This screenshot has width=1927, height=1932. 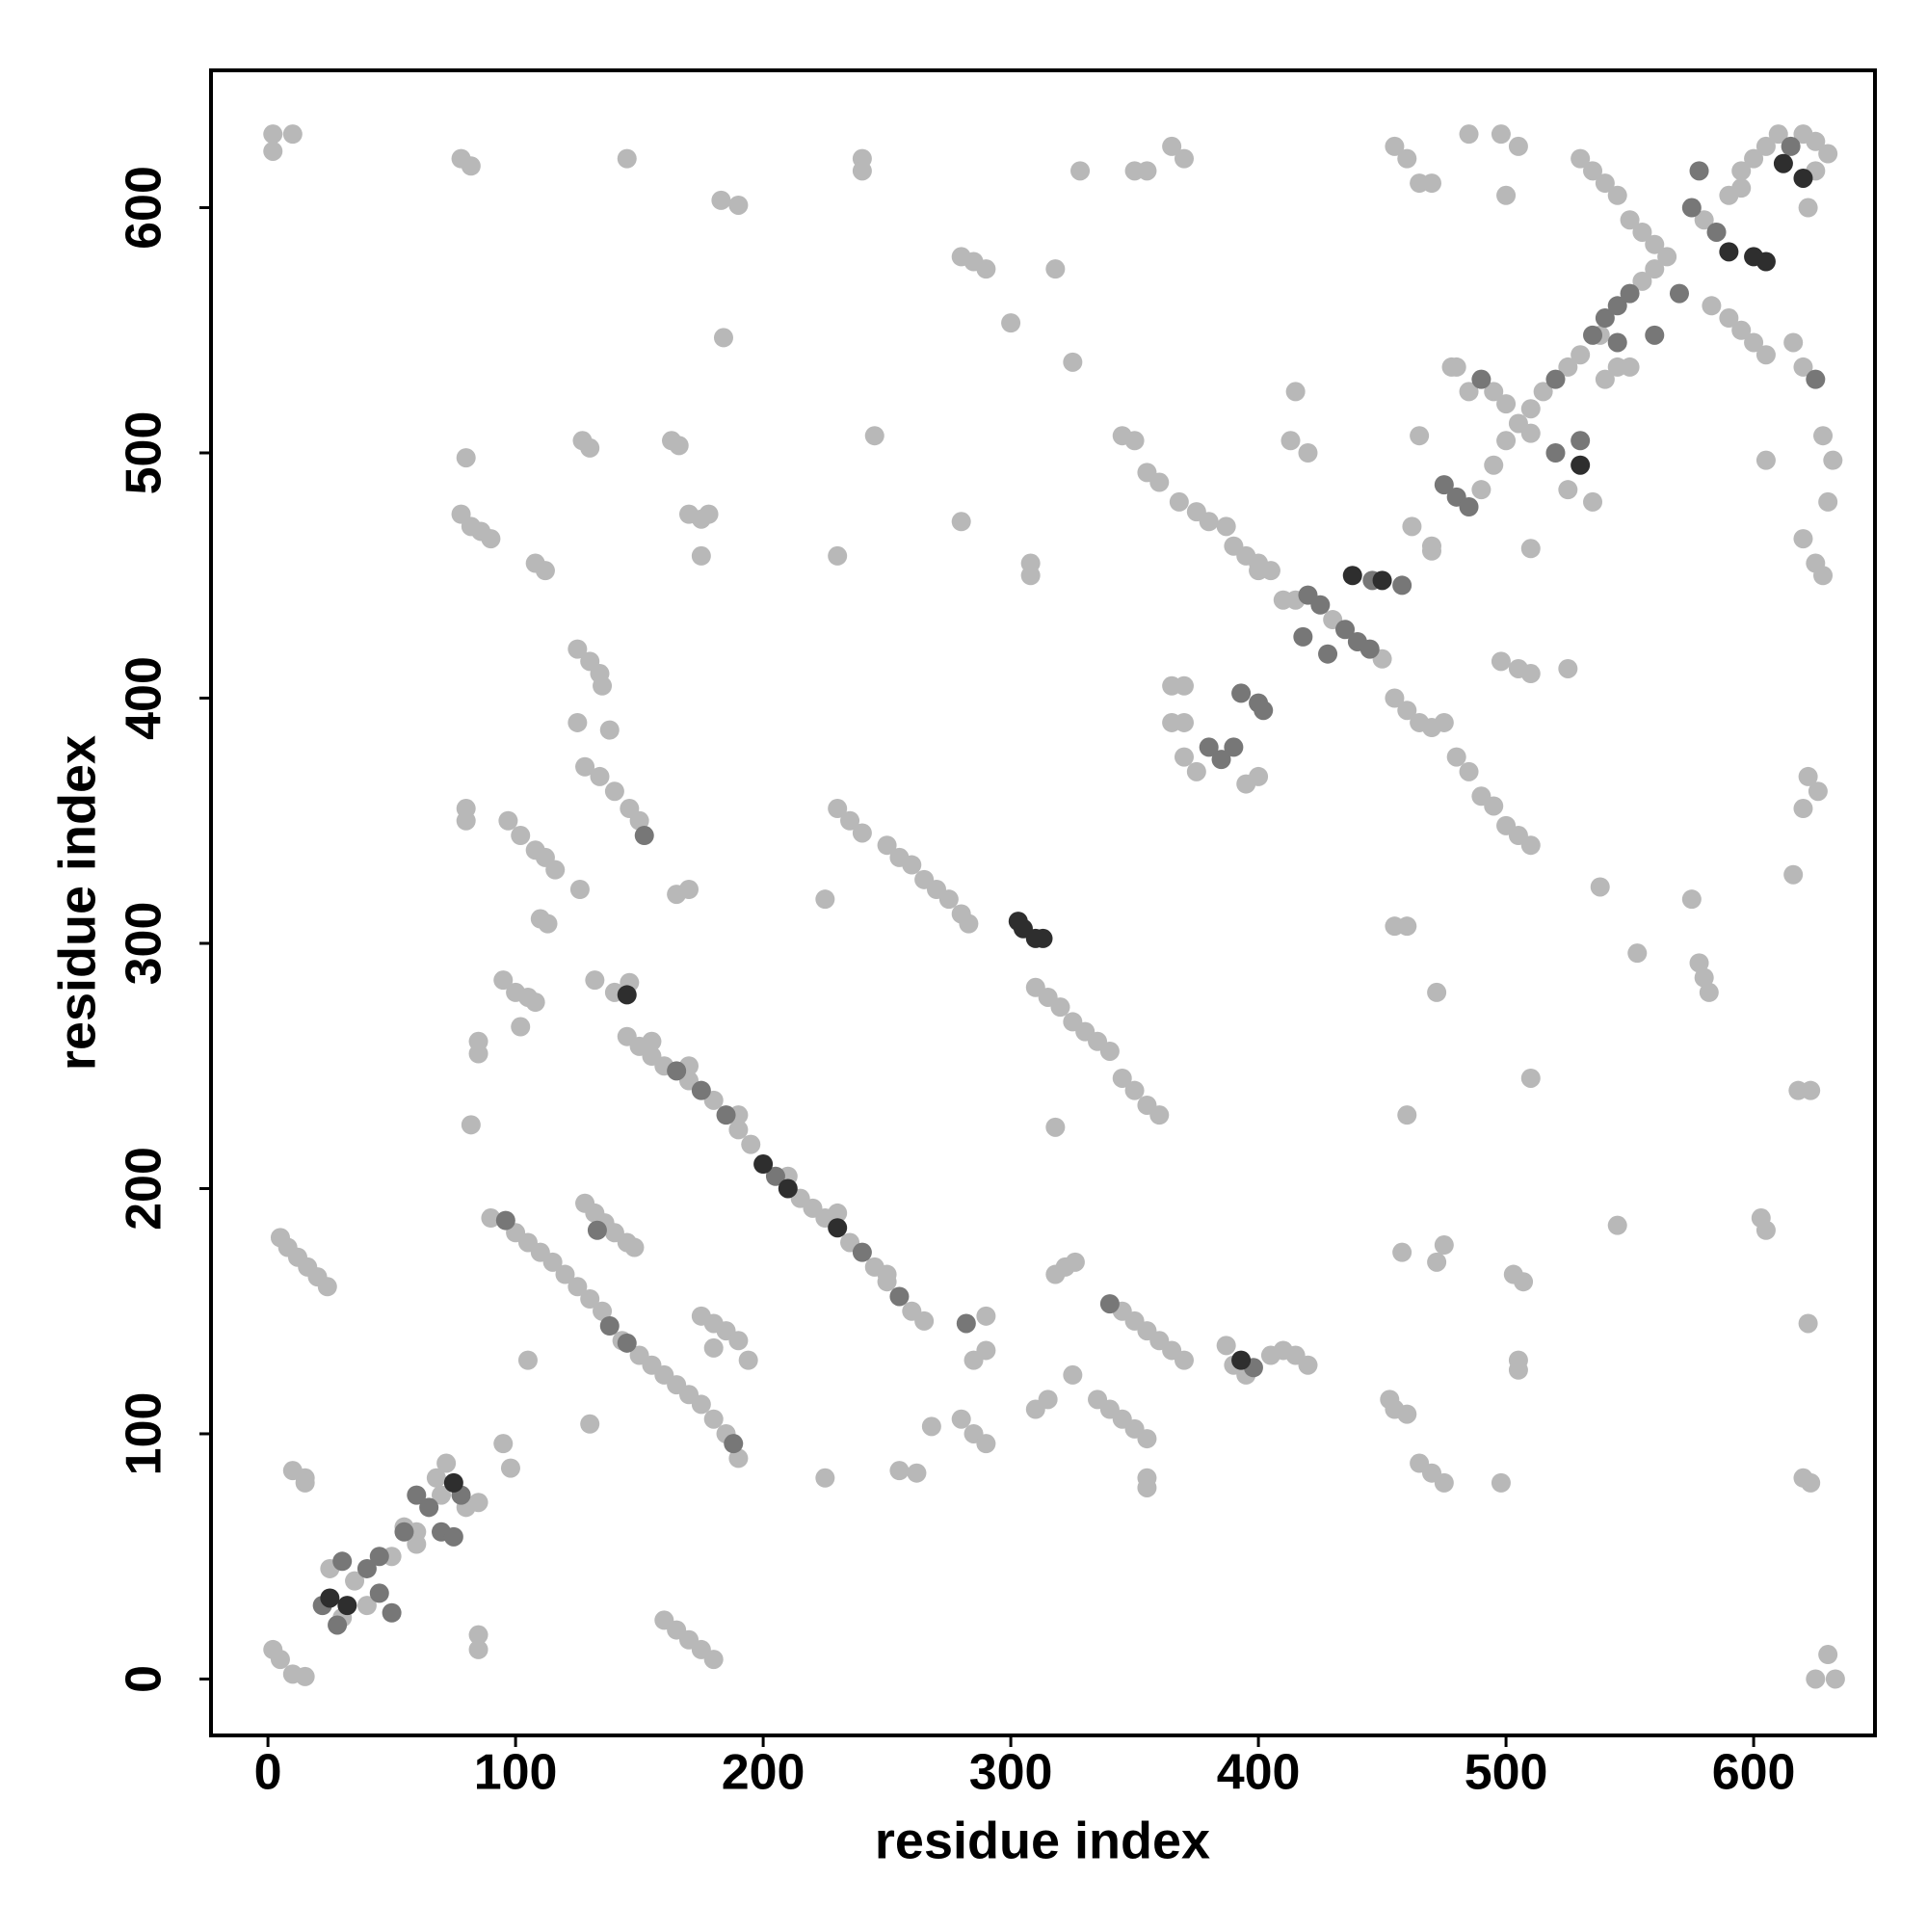 What do you see at coordinates (1754, 1773) in the screenshot?
I see `x-tick-label: 600` at bounding box center [1754, 1773].